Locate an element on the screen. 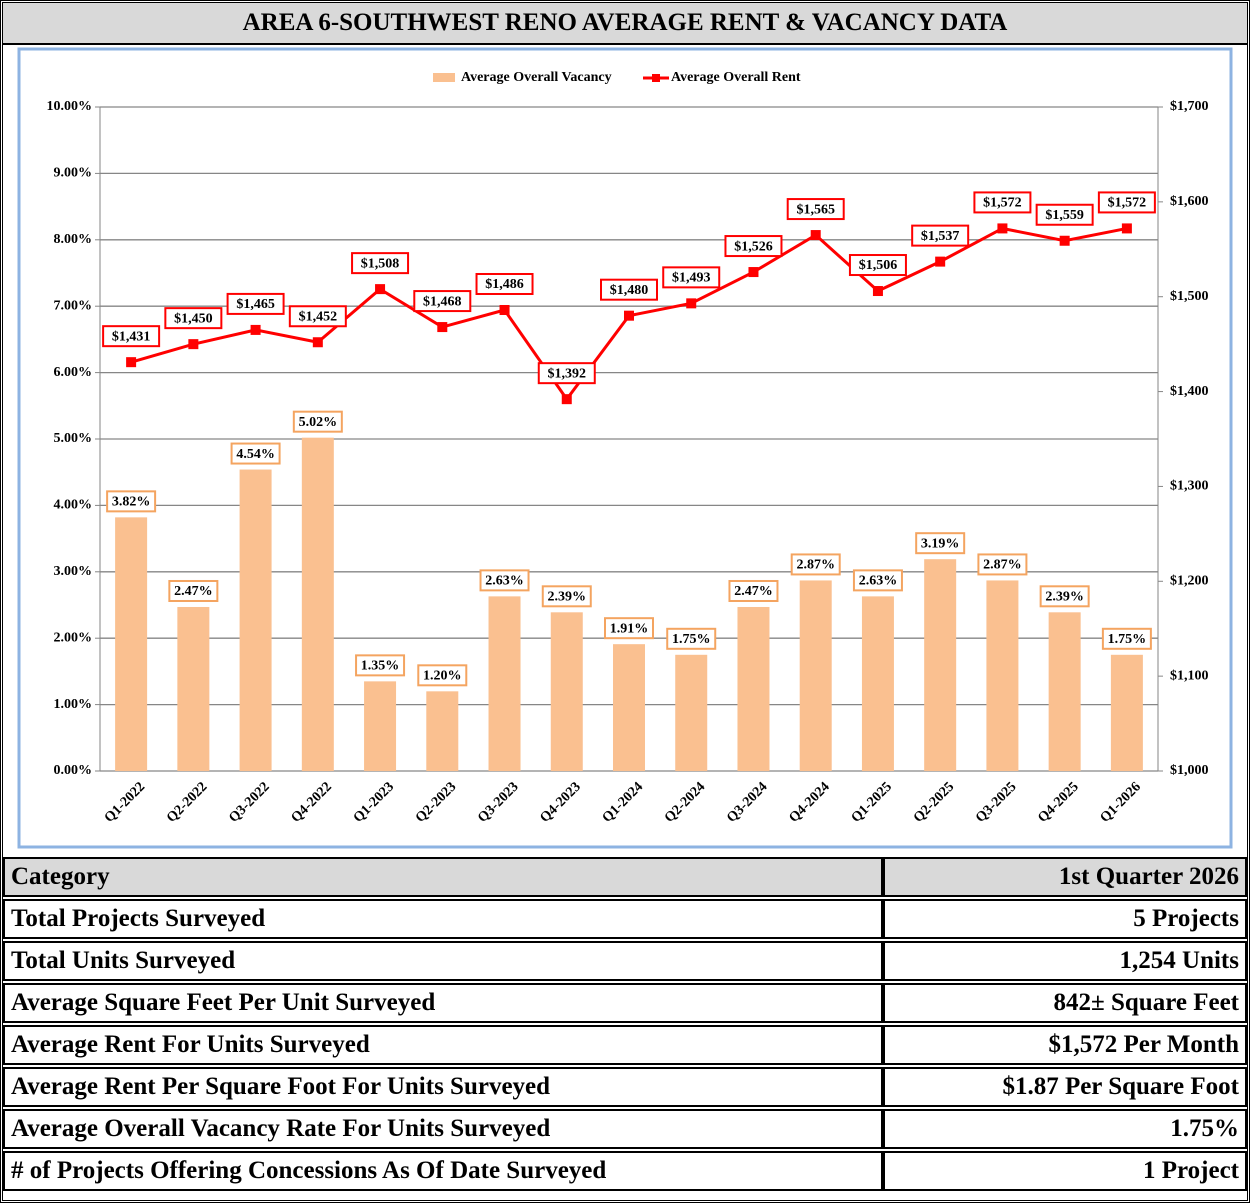  table-row: Total Units Surveyed 1,254 Units is located at coordinates (625, 961).